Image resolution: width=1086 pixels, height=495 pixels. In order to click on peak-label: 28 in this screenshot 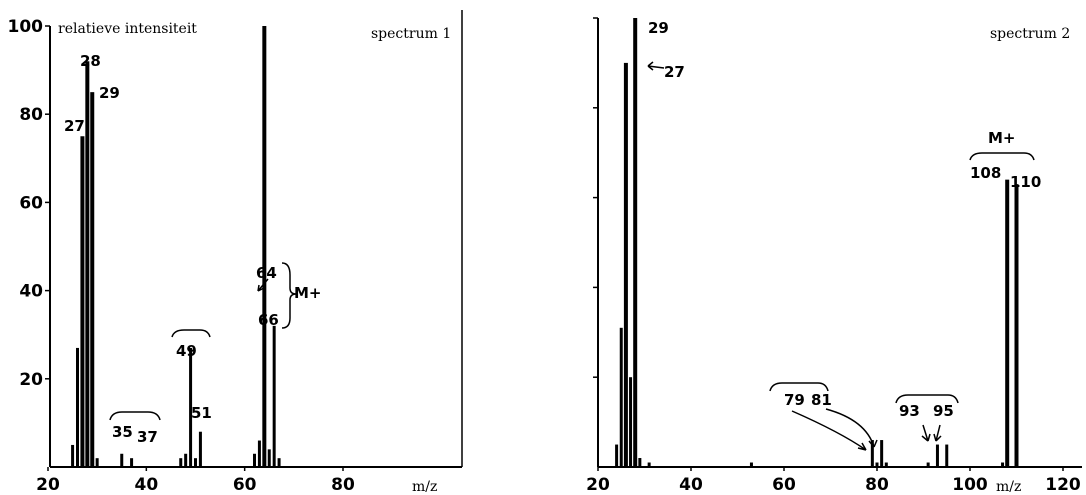, I will do `click(90, 61)`.